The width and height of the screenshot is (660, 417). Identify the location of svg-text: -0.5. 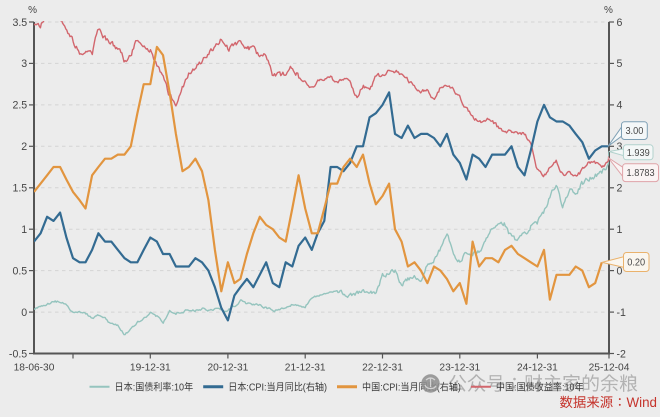
(18, 354).